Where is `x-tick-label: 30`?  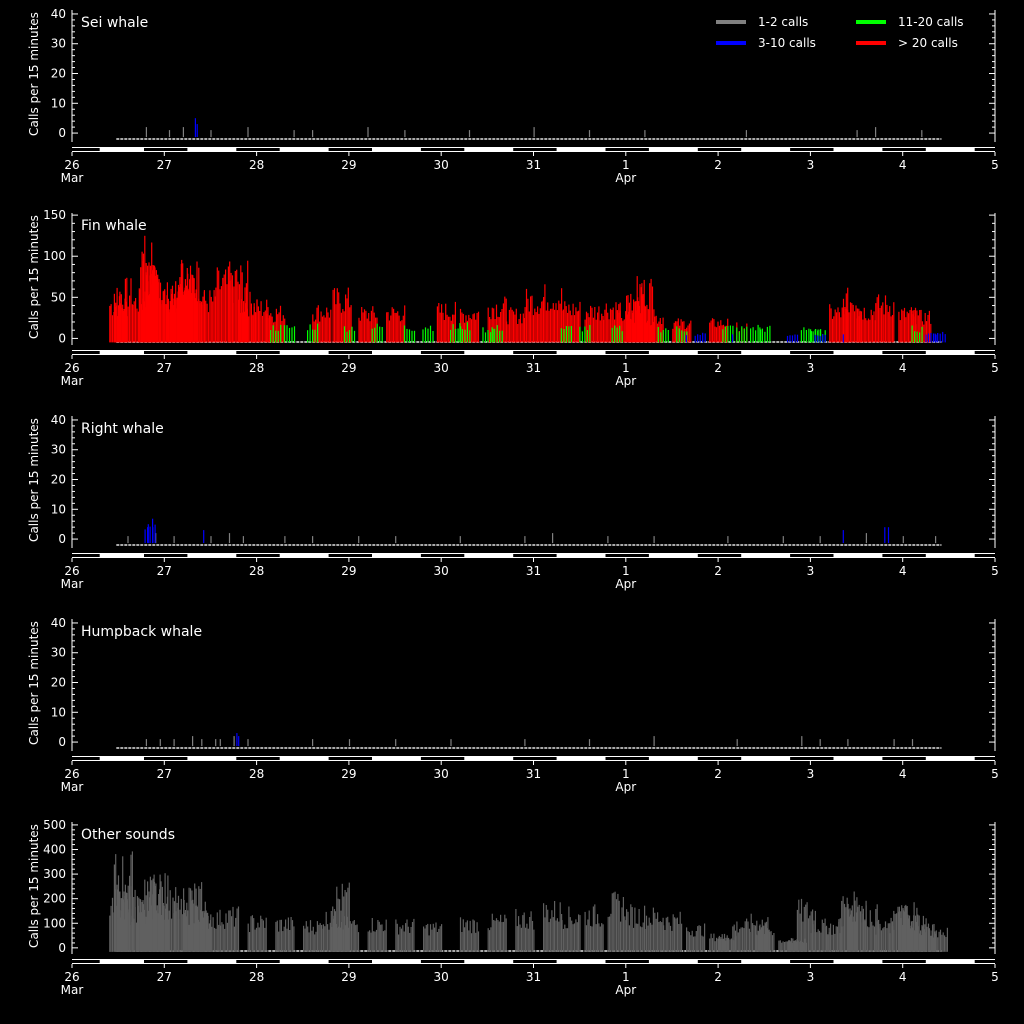
x-tick-label: 30 is located at coordinates (441, 774).